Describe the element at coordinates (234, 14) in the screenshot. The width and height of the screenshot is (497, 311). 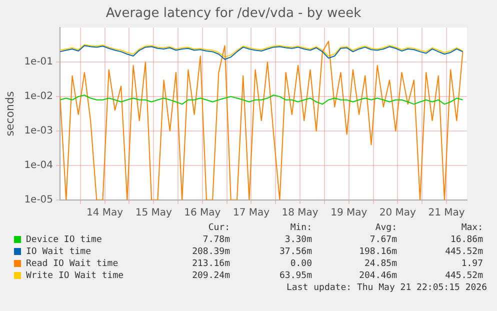
I see `chart-title: Average latency for /dev/vda - by week` at that location.